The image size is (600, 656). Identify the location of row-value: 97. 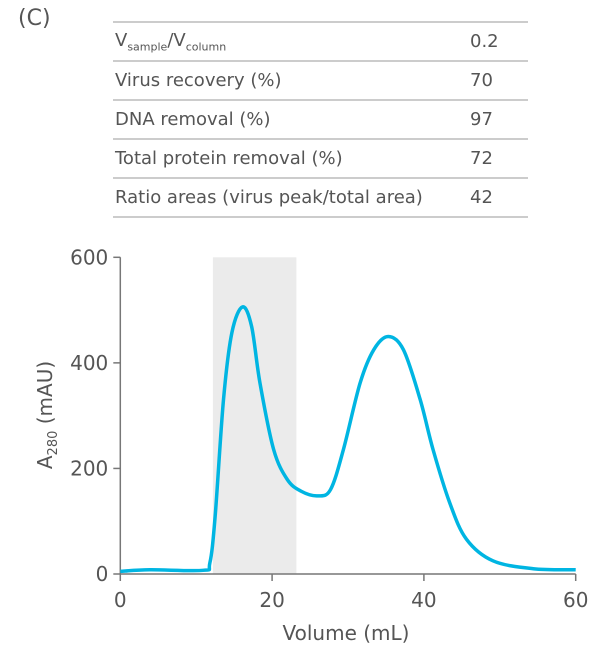
(498, 119).